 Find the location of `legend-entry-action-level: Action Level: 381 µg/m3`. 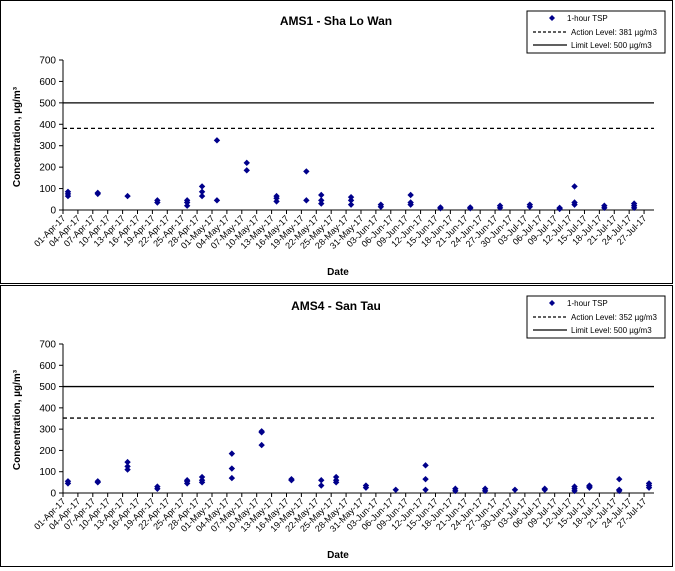

legend-entry-action-level: Action Level: 381 µg/m3 is located at coordinates (614, 32).